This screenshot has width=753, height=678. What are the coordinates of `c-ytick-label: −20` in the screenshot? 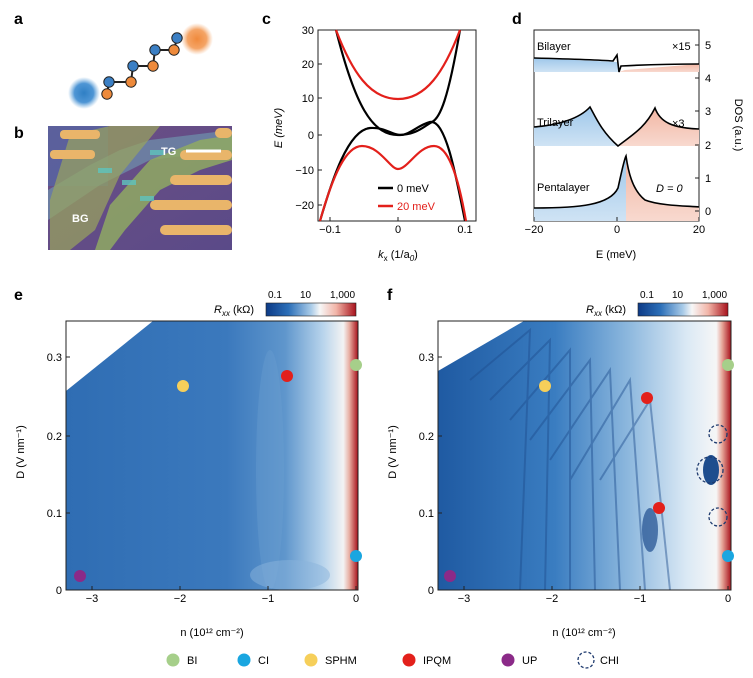 It's located at (304, 206).